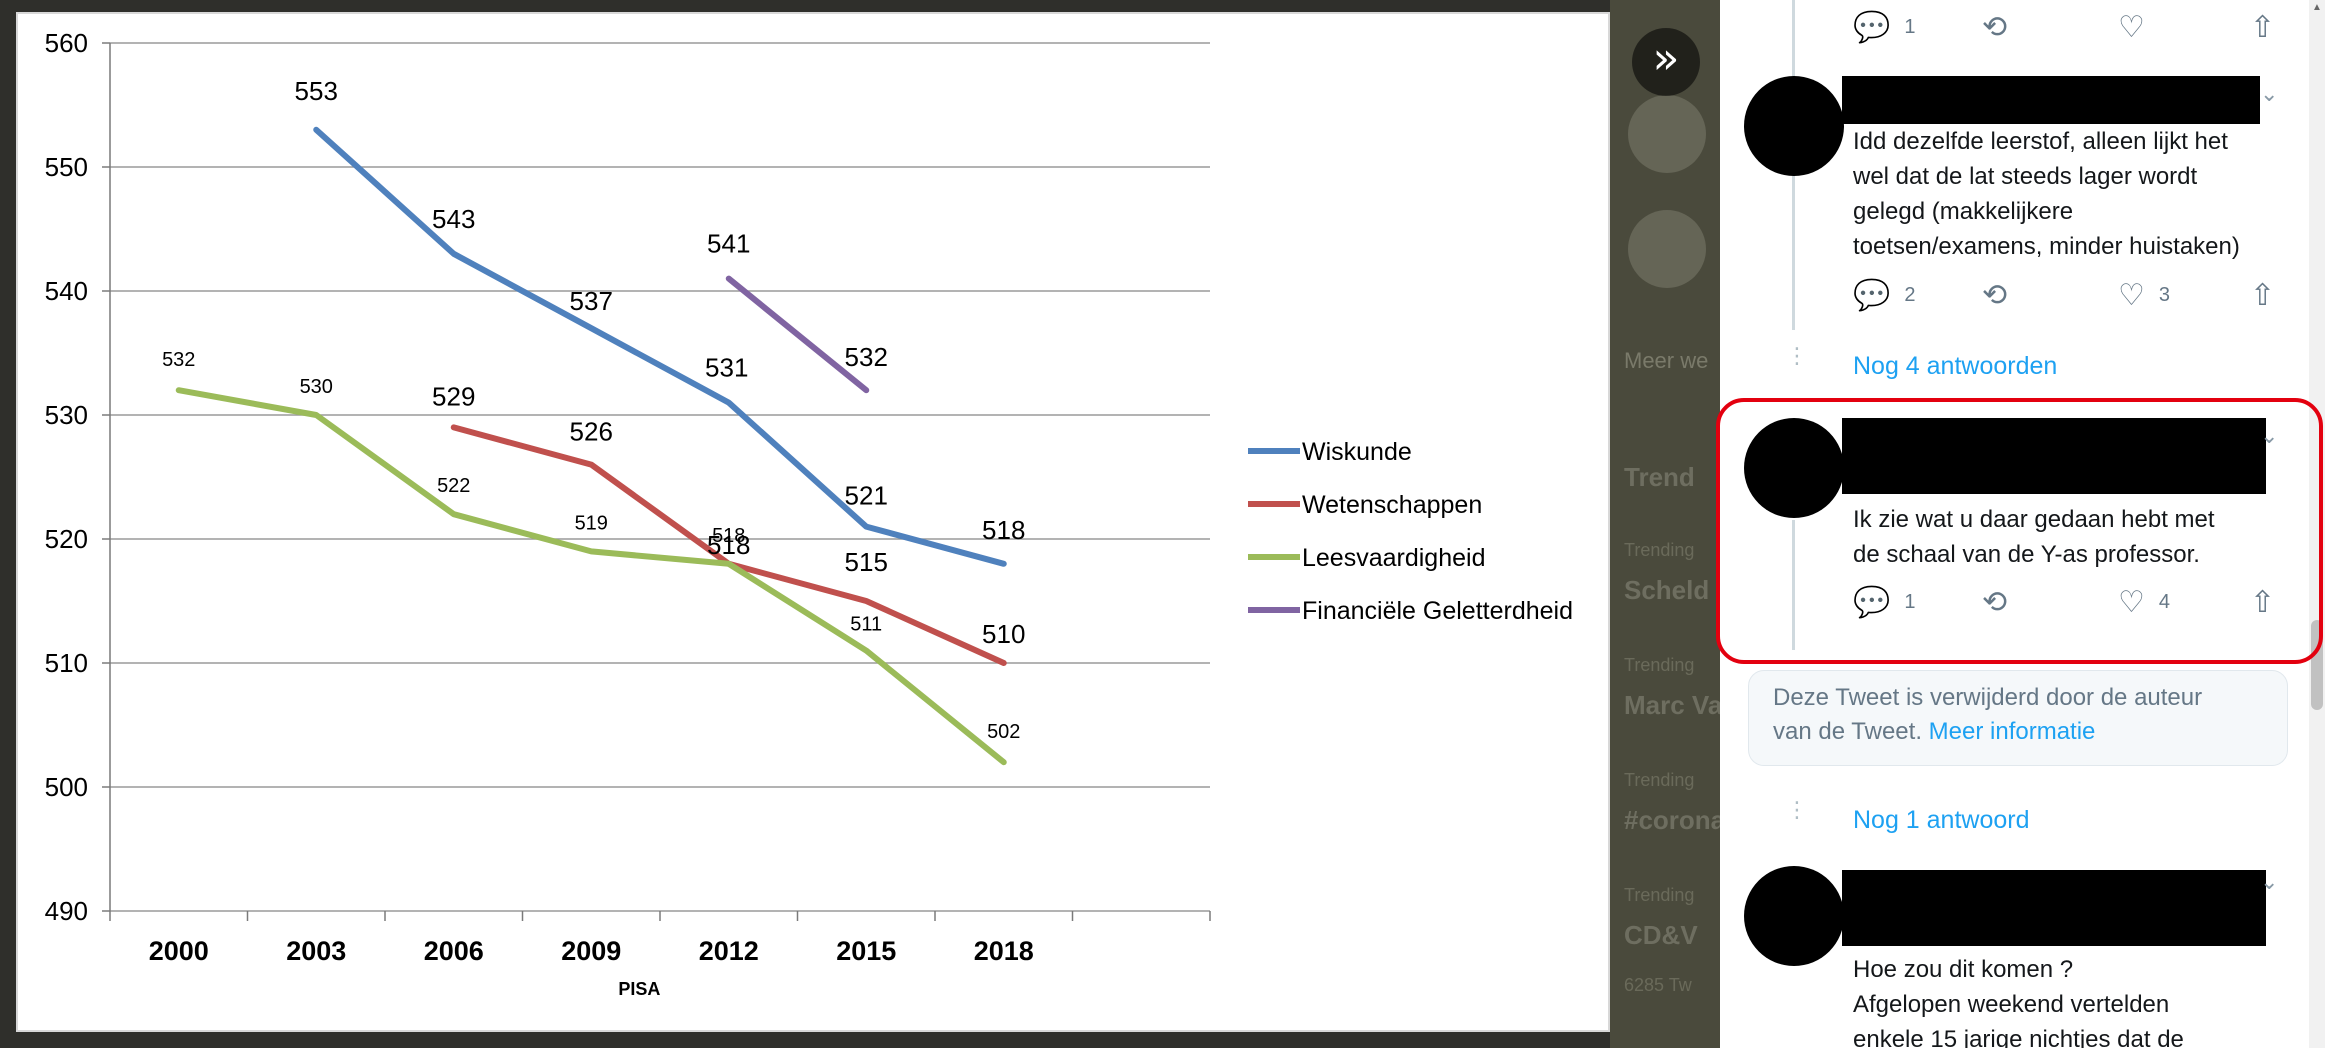  Describe the element at coordinates (2164, 602) in the screenshot. I see `like-count: 4` at that location.